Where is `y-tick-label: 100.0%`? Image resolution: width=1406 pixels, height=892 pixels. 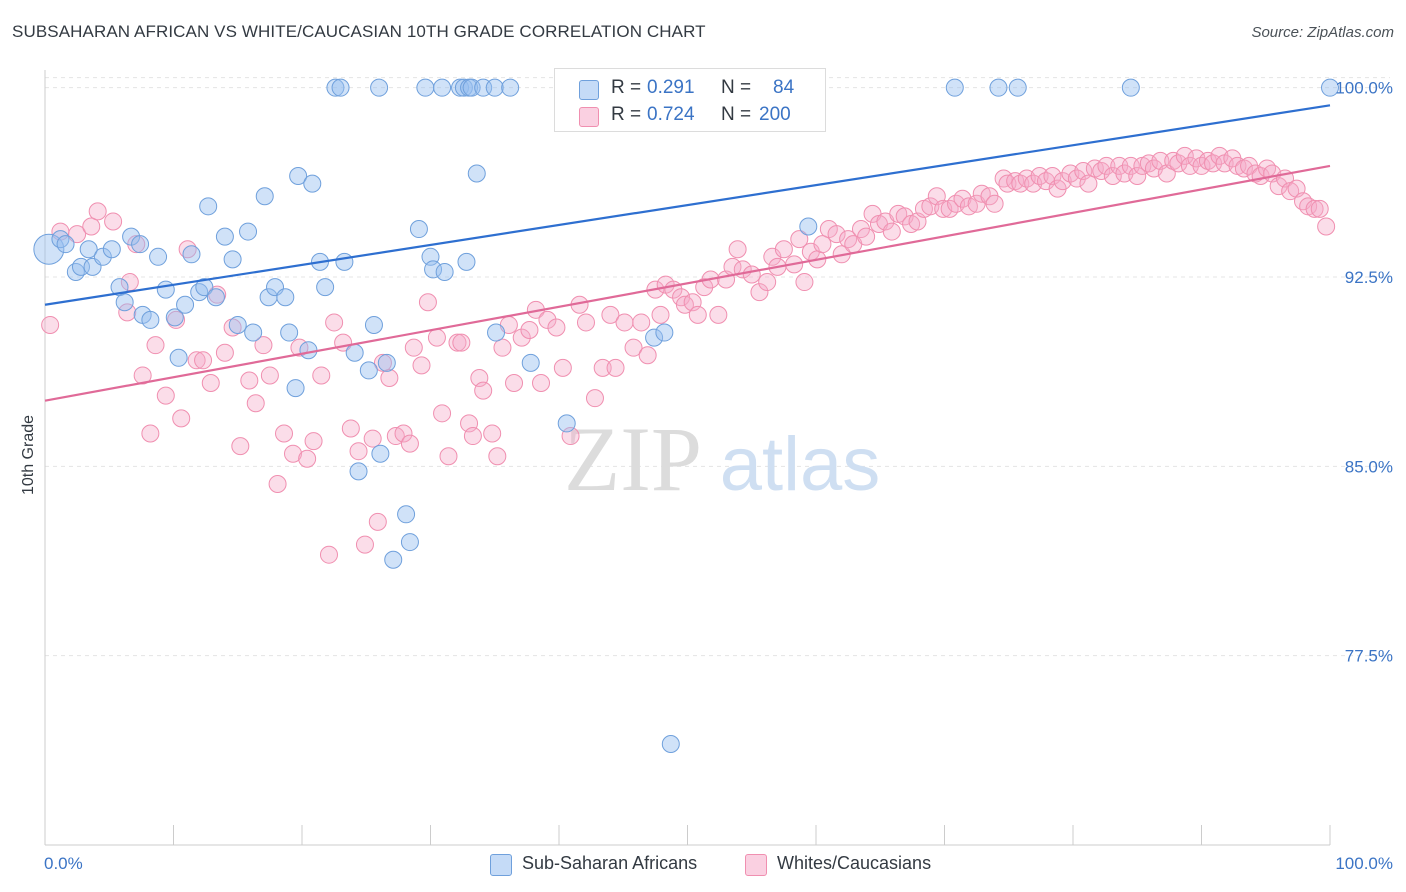 y-tick-label: 100.0% is located at coordinates (1364, 88).